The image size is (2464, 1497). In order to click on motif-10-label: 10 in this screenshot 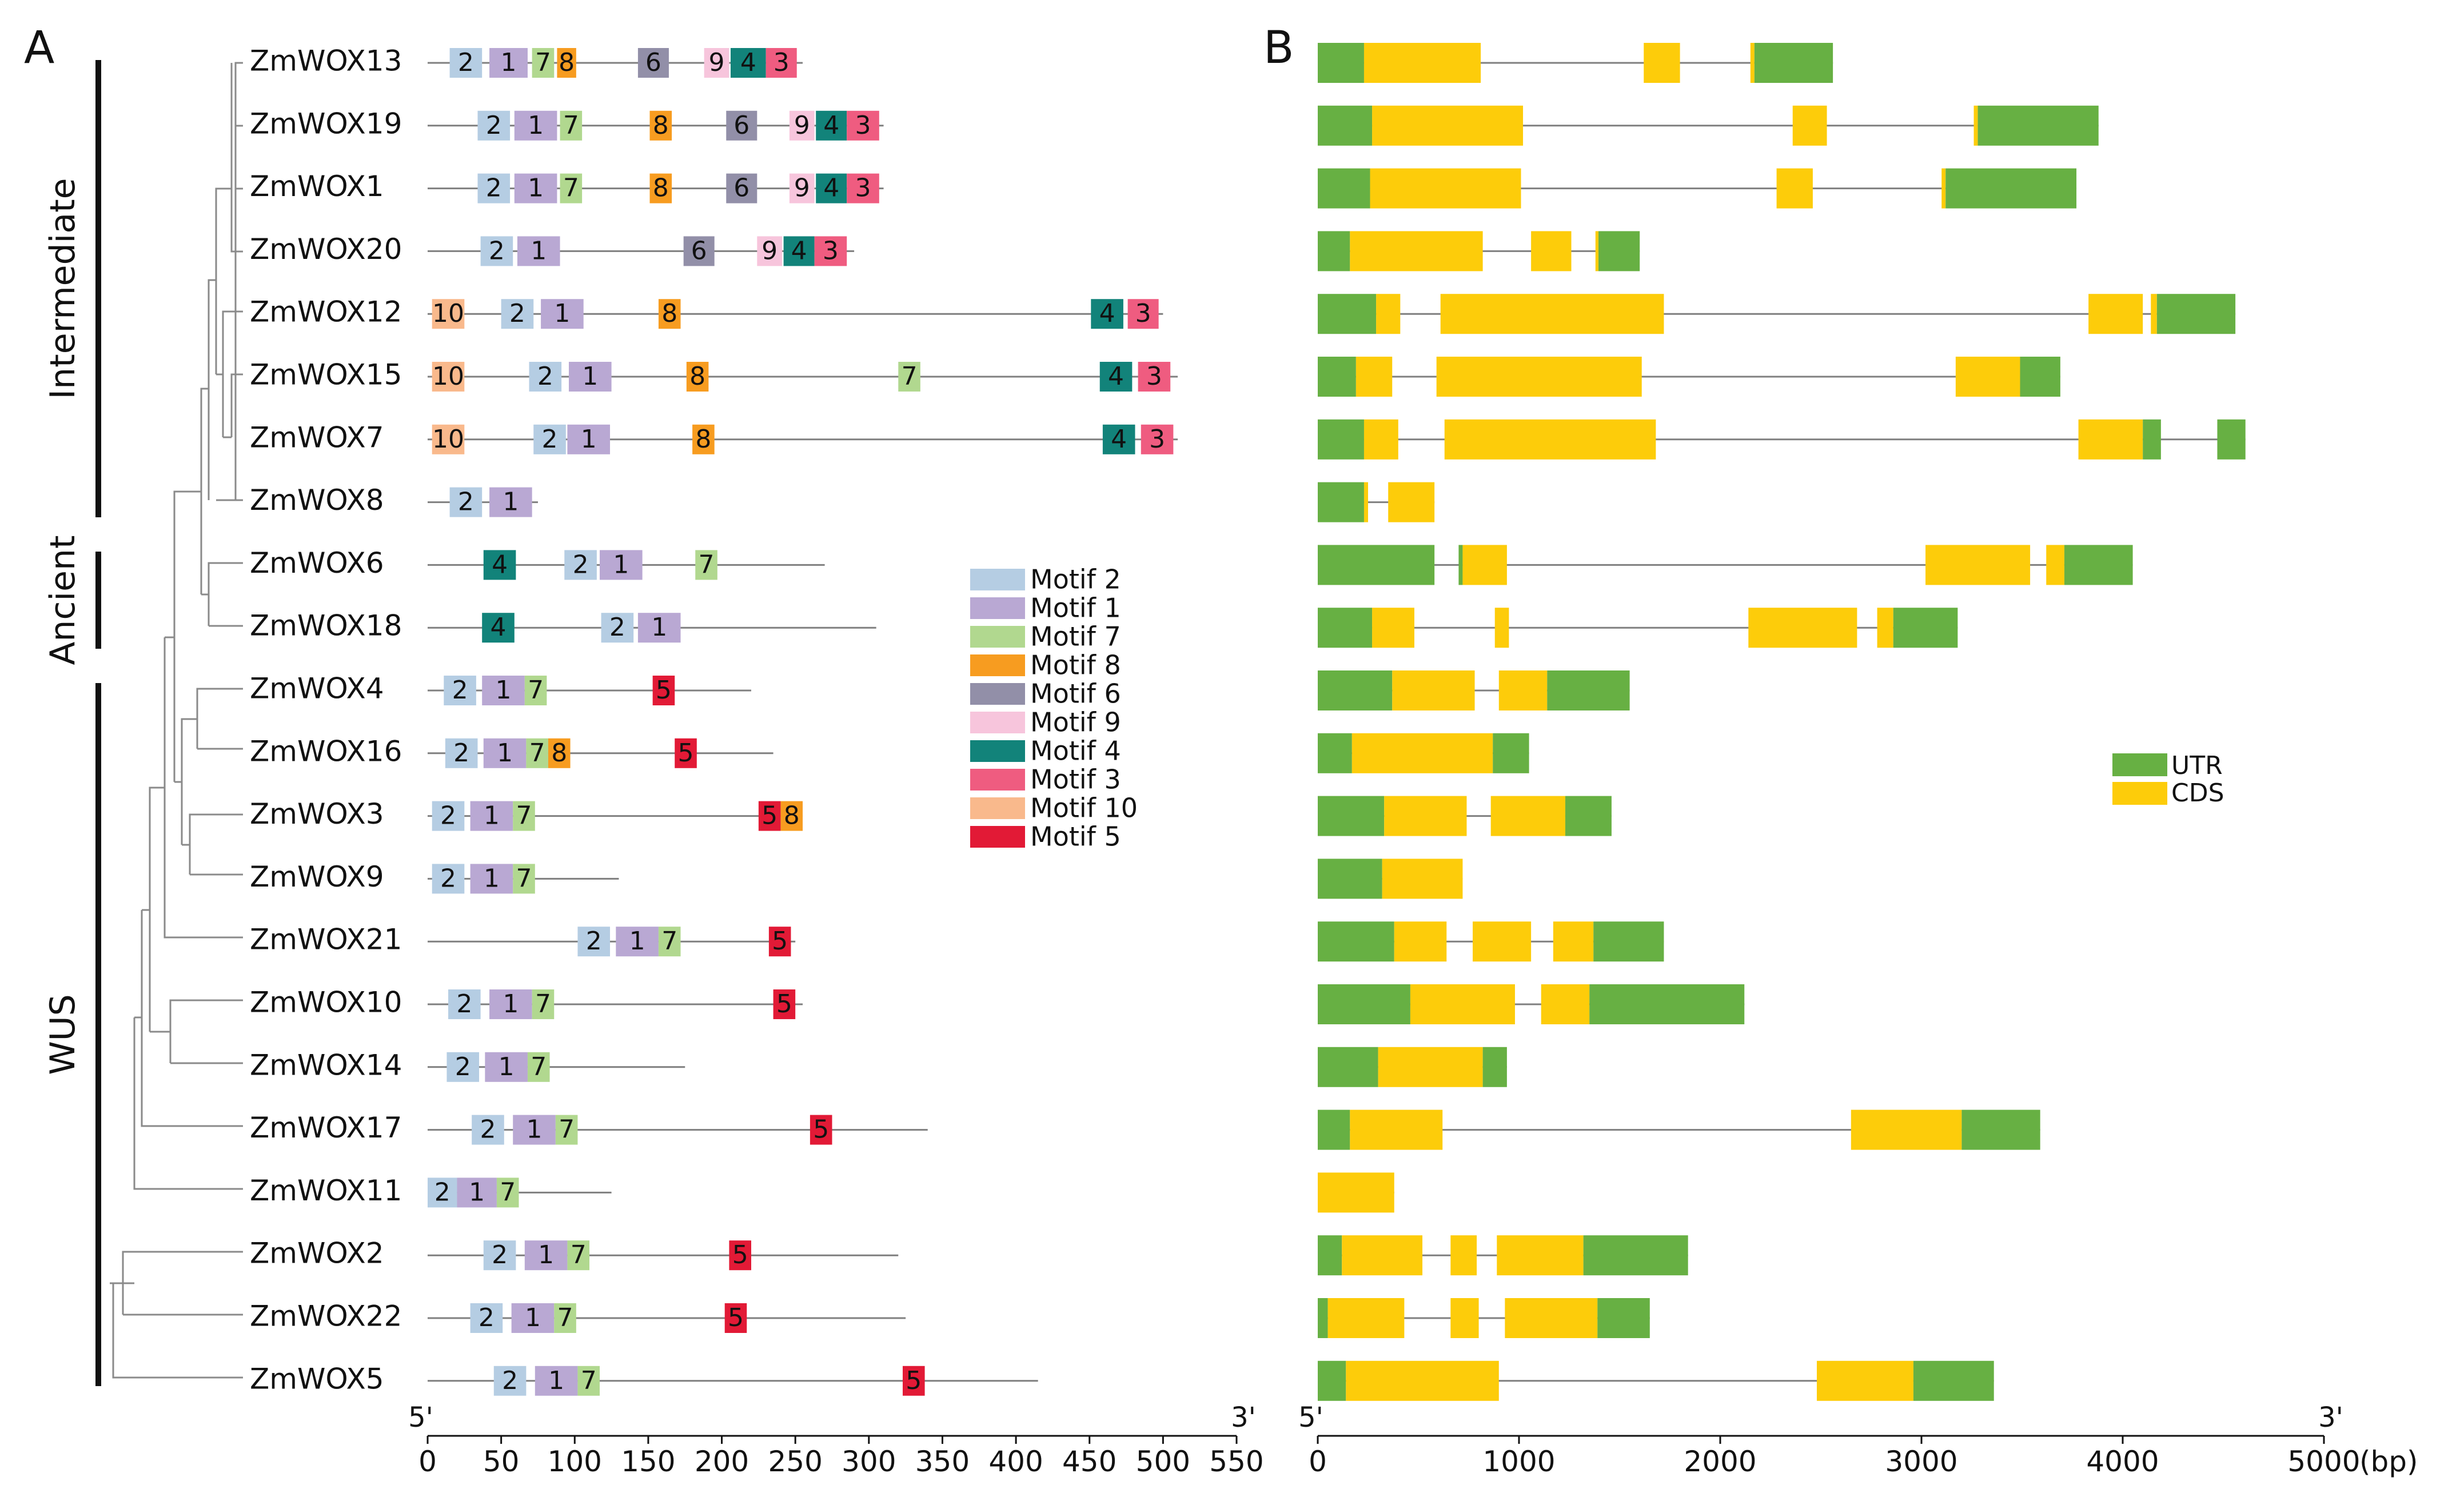, I will do `click(448, 313)`.